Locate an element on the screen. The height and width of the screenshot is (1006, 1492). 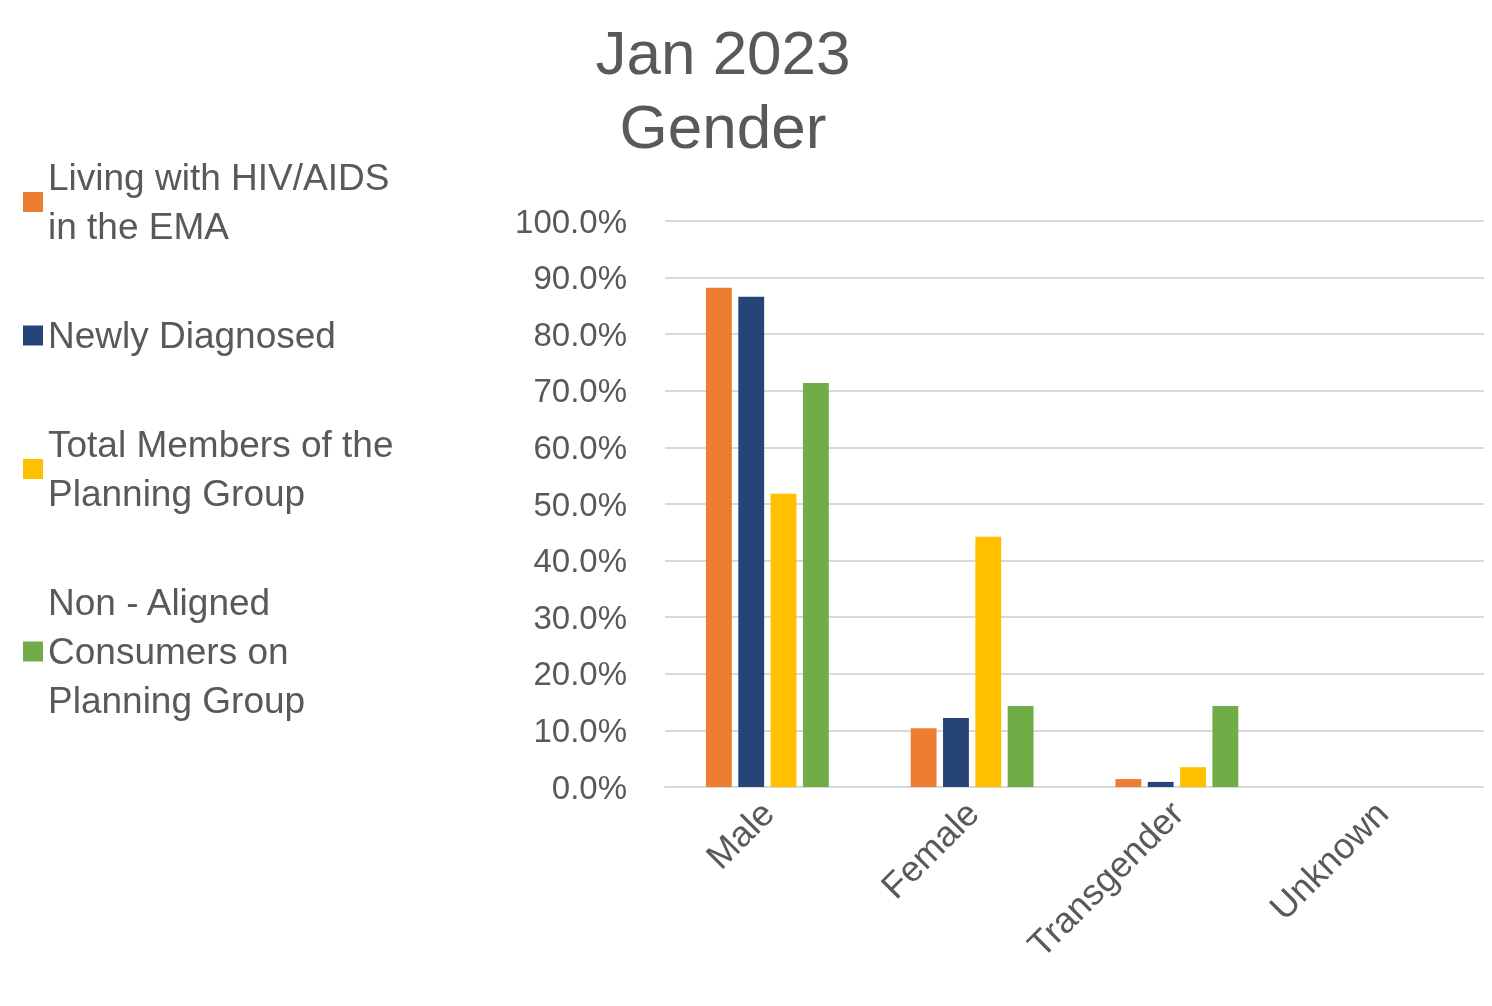
y-tick-label: 40.0% is located at coordinates (580, 561).